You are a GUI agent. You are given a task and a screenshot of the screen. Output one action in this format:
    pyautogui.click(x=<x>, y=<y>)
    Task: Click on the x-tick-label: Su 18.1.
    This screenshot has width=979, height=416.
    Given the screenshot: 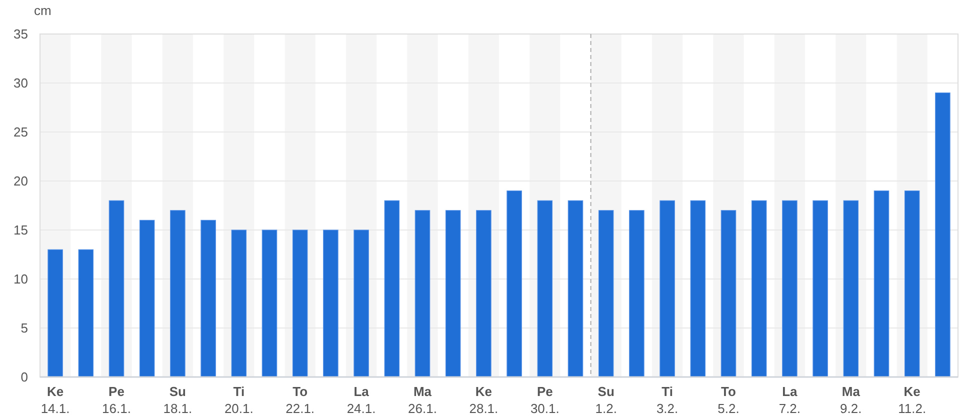 What is the action you would take?
    pyautogui.click(x=177, y=400)
    